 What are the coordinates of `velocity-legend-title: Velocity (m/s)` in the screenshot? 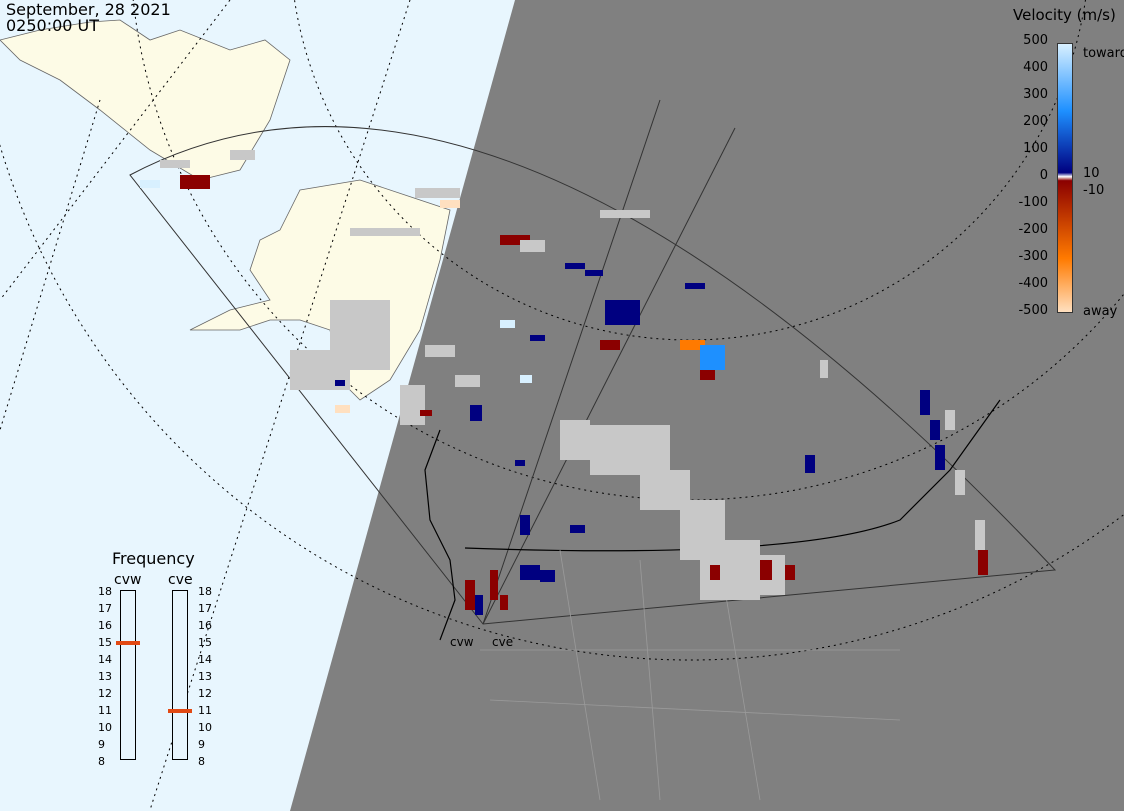 It's located at (1064, 15).